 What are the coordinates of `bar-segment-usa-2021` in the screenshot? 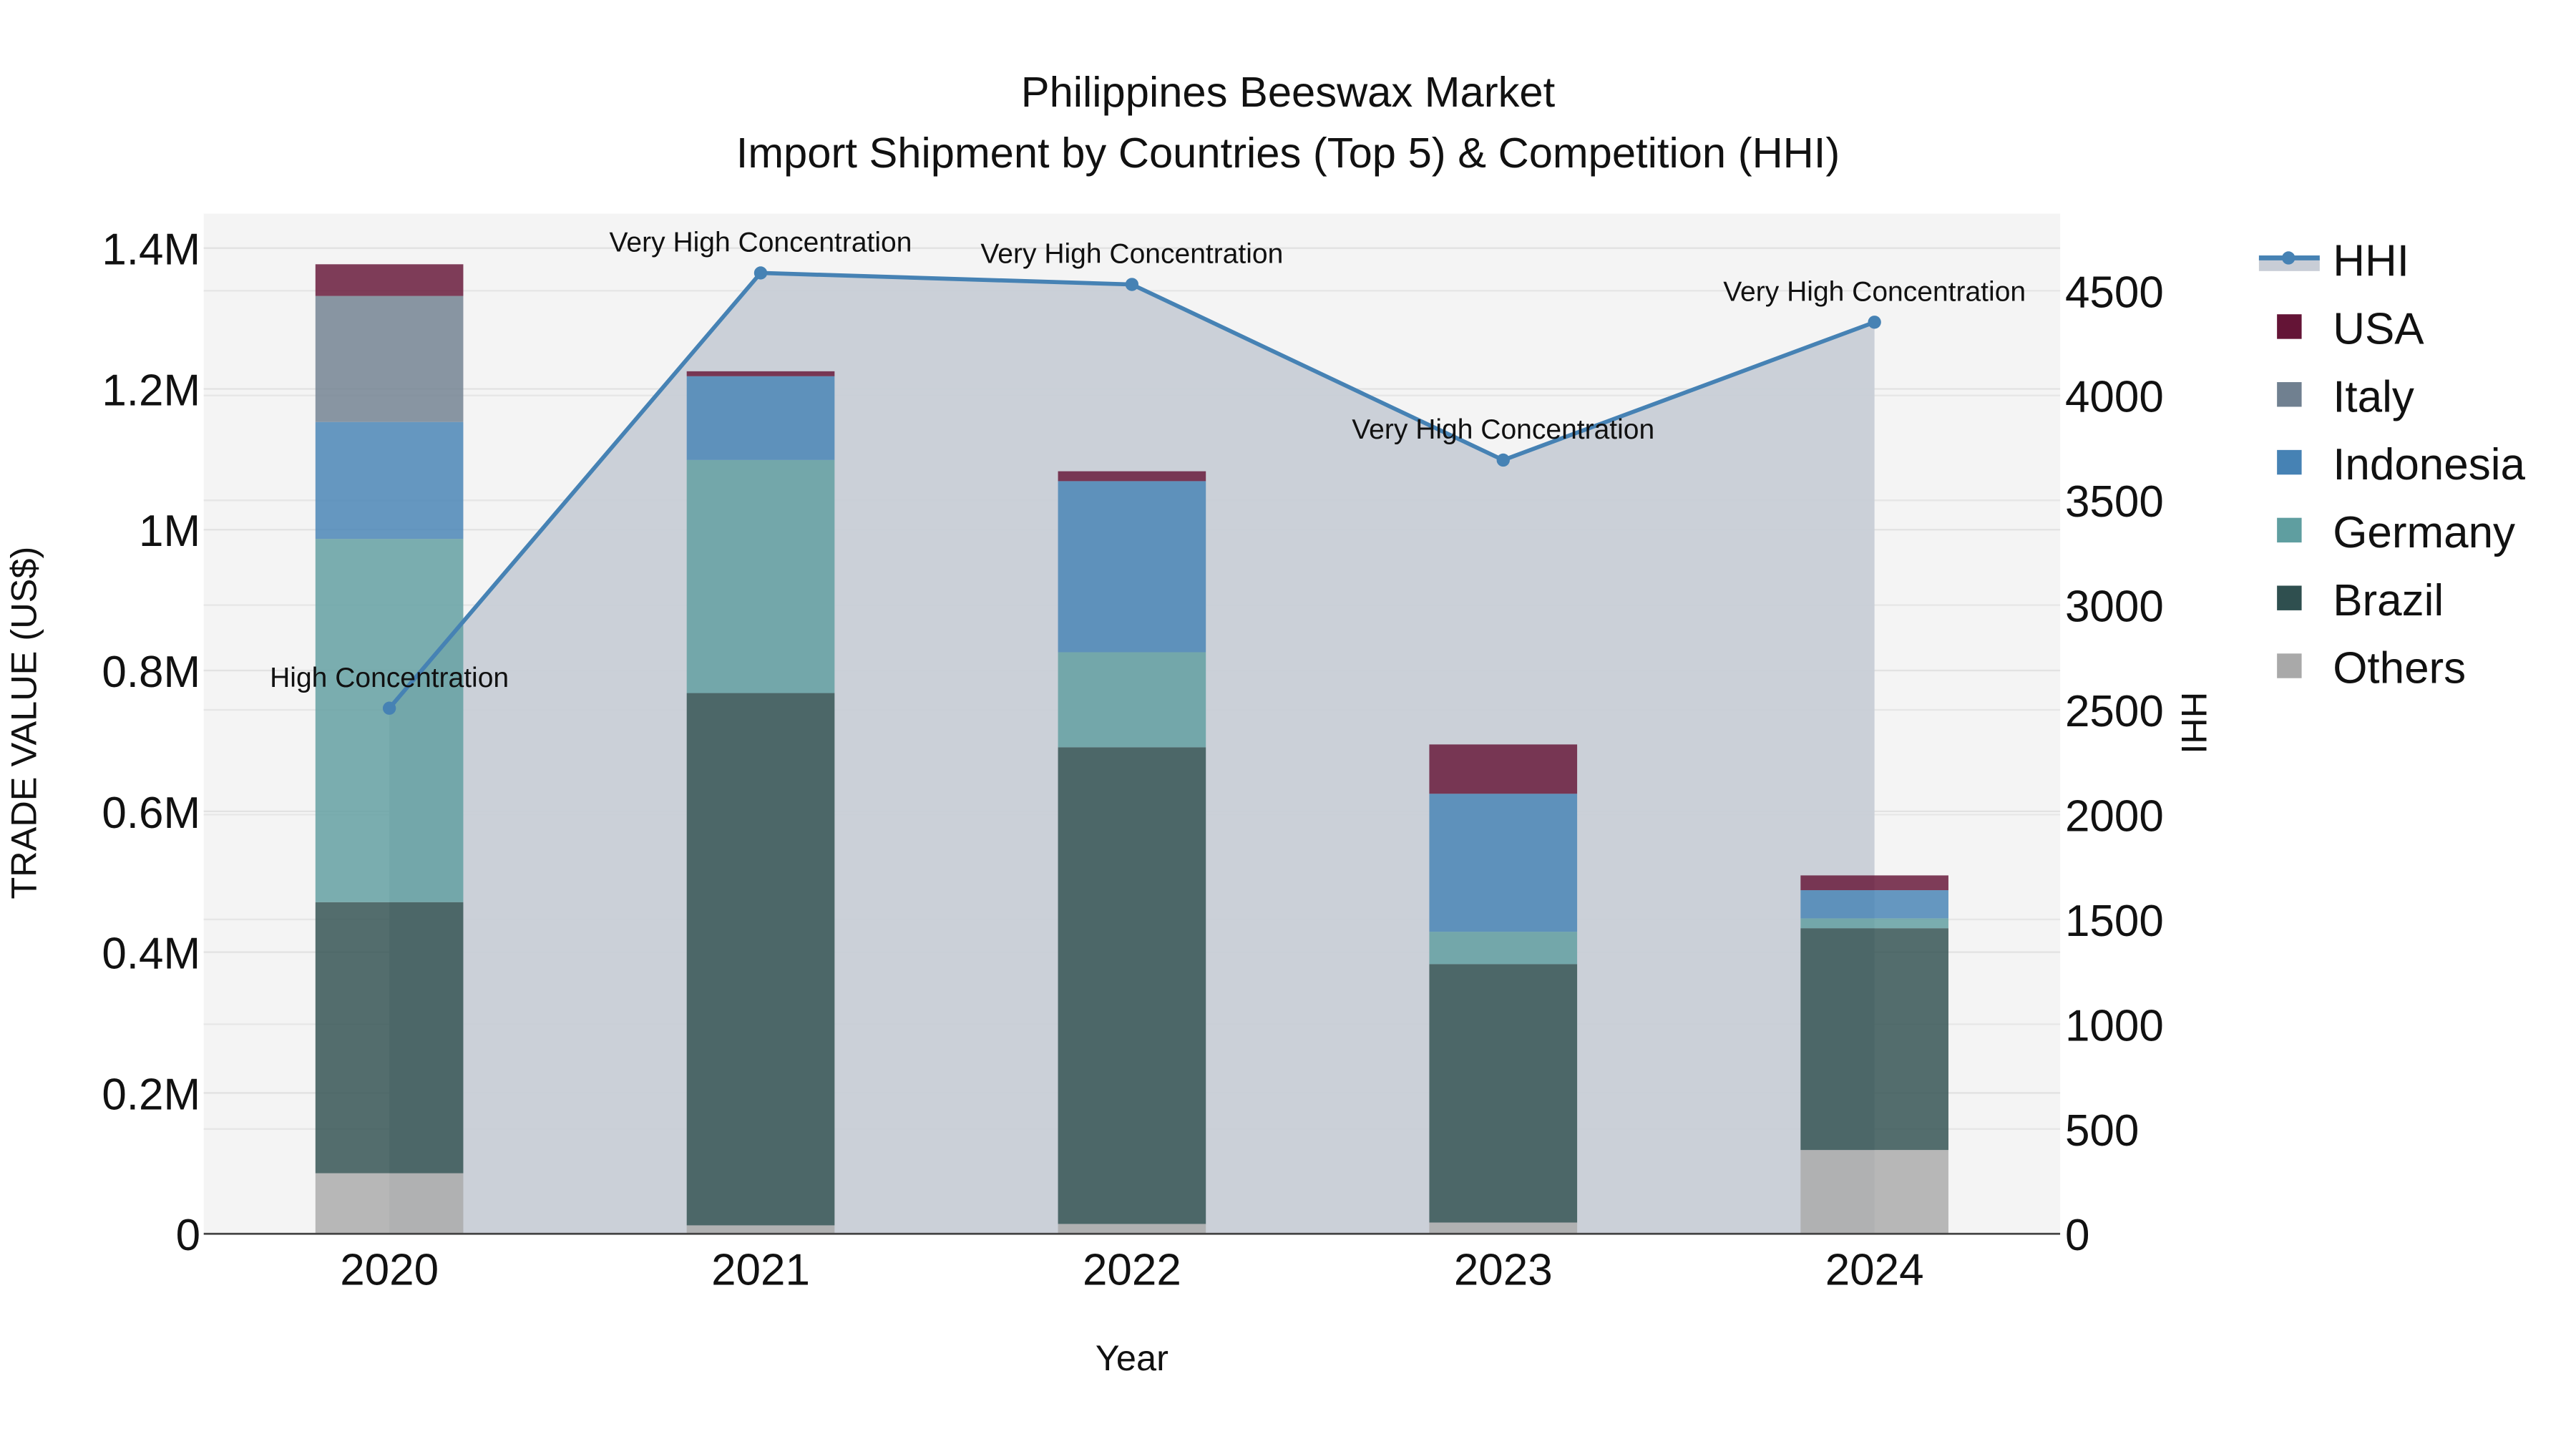 It's located at (760, 373).